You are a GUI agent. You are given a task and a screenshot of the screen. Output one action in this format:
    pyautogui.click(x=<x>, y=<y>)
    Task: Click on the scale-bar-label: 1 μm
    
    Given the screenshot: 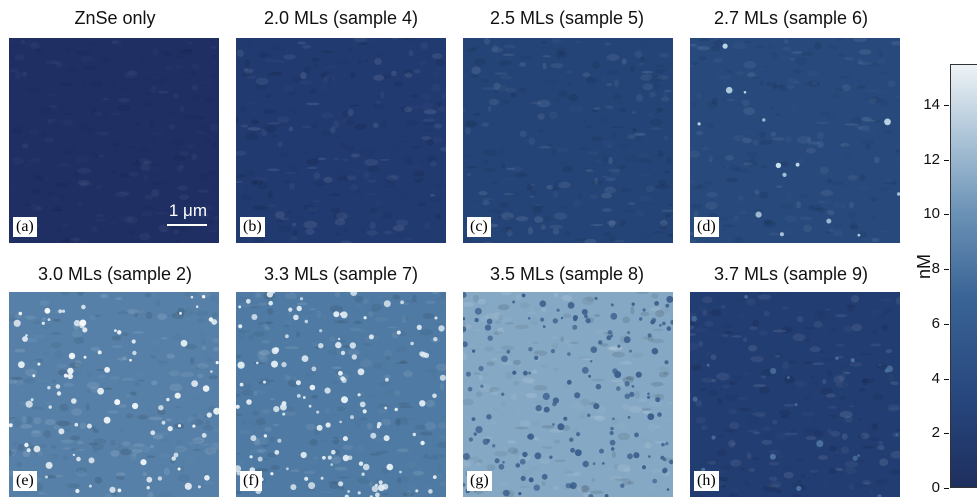 What is the action you would take?
    pyautogui.click(x=188, y=211)
    